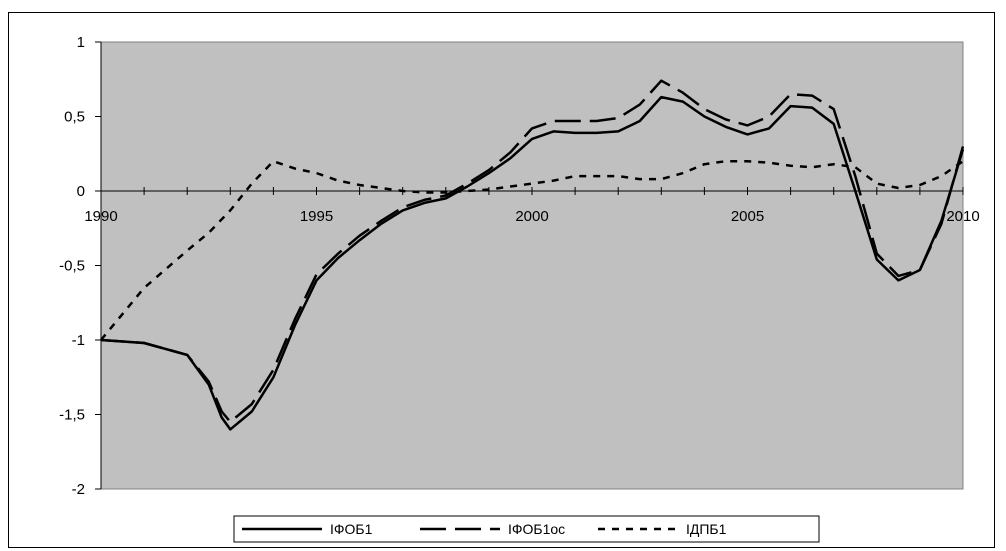  What do you see at coordinates (72, 415) in the screenshot?
I see `y-tick-label: -1,5` at bounding box center [72, 415].